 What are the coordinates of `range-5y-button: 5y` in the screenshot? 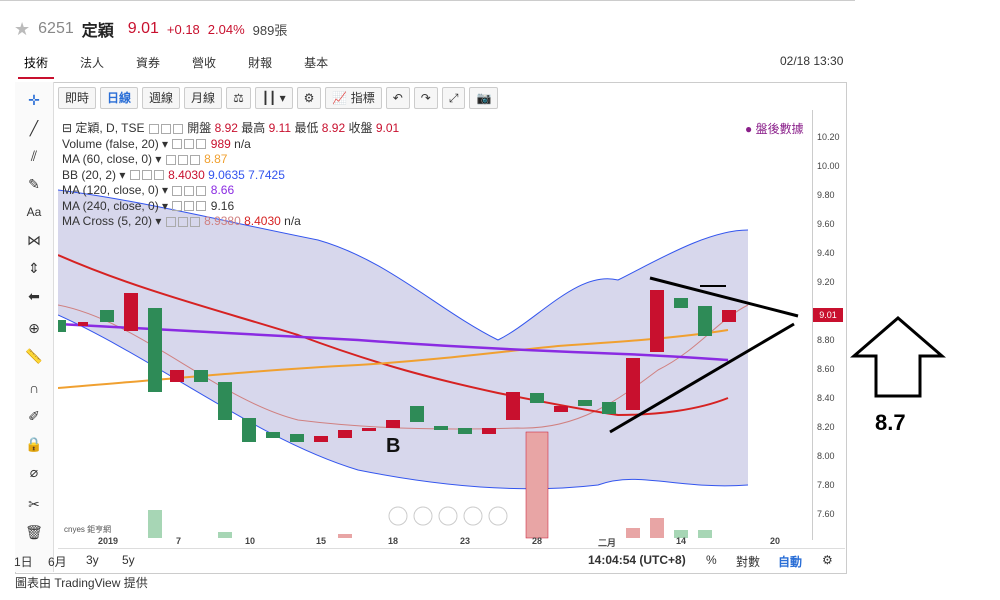 It's located at (128, 560).